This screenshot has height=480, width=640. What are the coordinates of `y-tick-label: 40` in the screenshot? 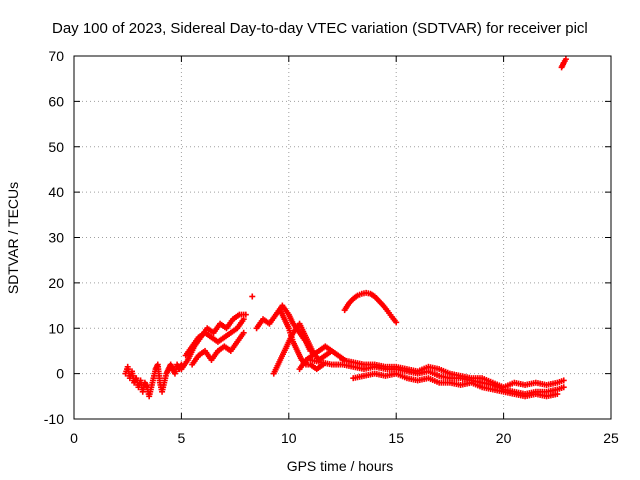 It's located at (56, 192).